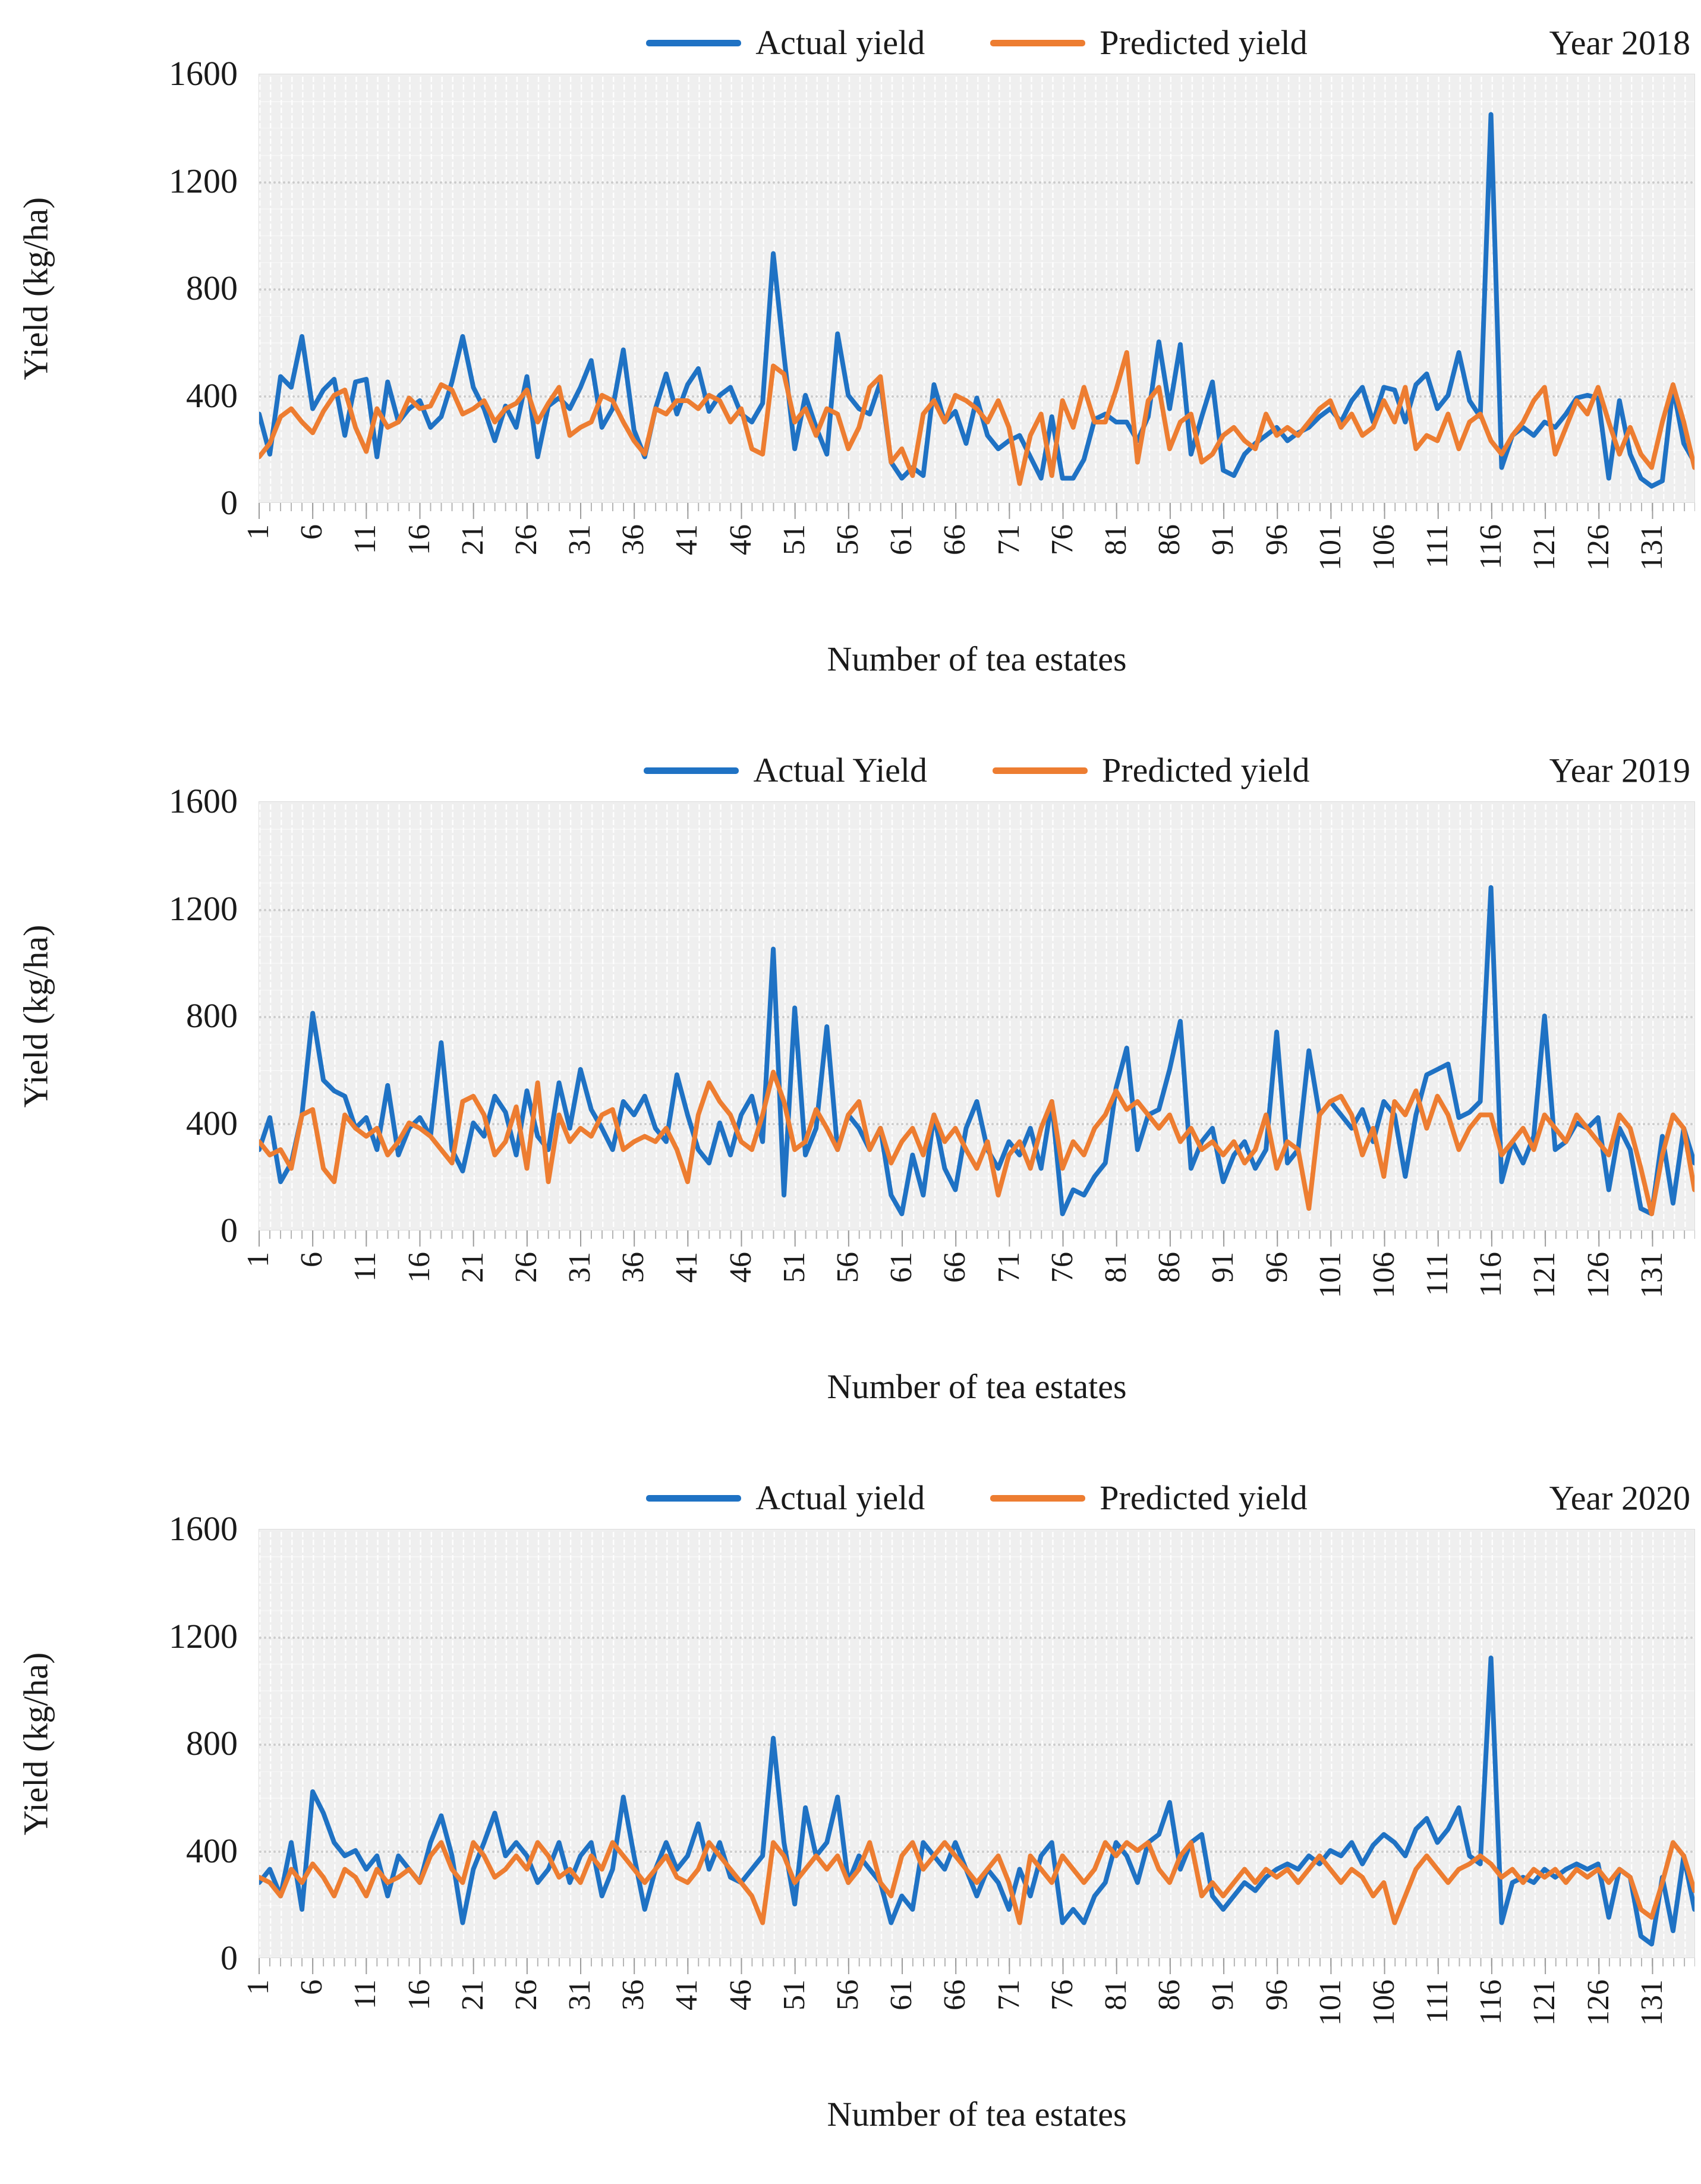  What do you see at coordinates (1491, 2002) in the screenshot?
I see `x-tick-label: 116` at bounding box center [1491, 2002].